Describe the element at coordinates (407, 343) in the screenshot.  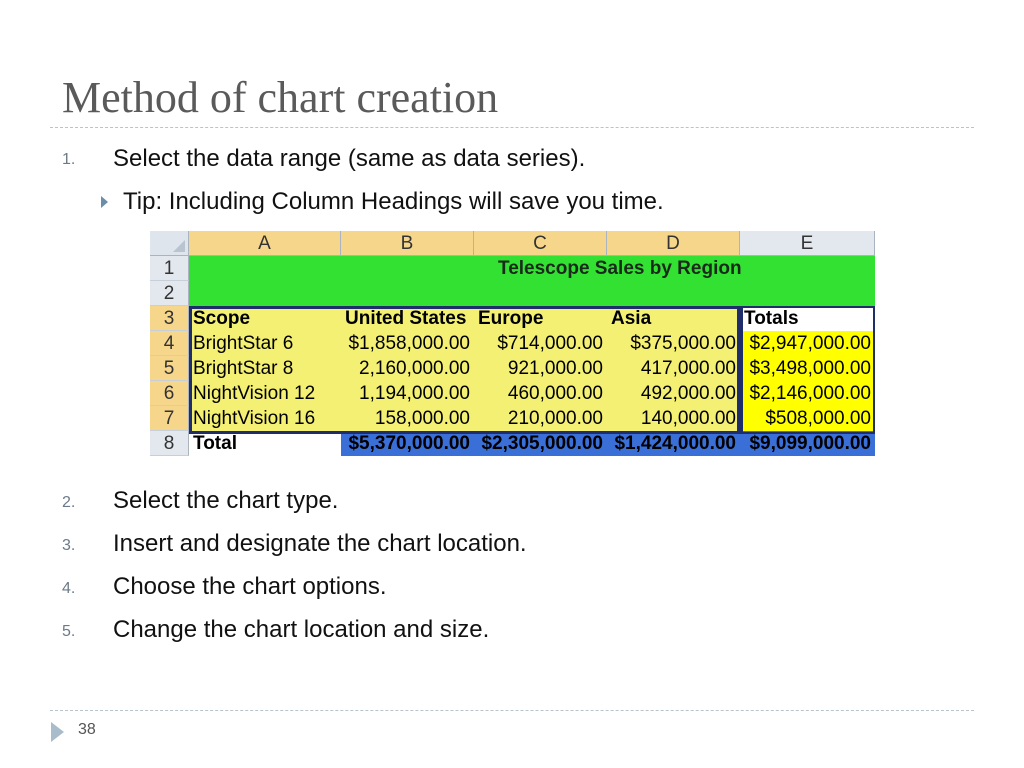
I see `table-cell: $1,858,000.00` at that location.